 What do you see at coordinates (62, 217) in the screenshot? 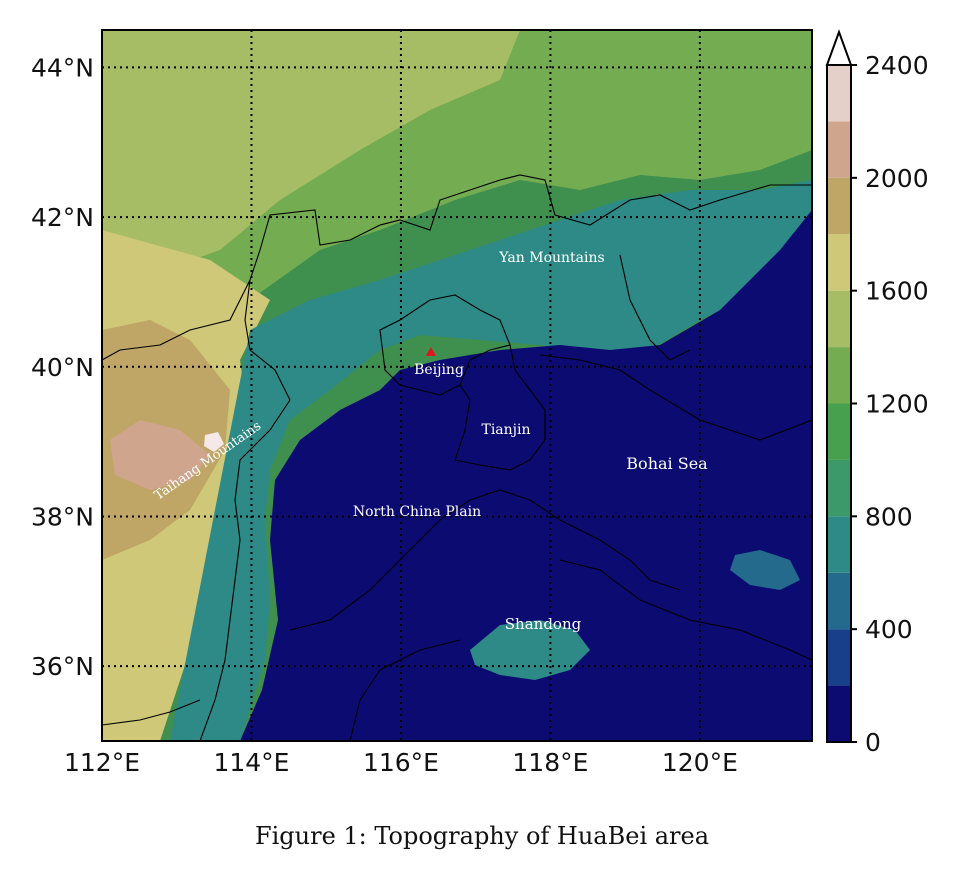
I see `lat-tick-label: 42°N` at bounding box center [62, 217].